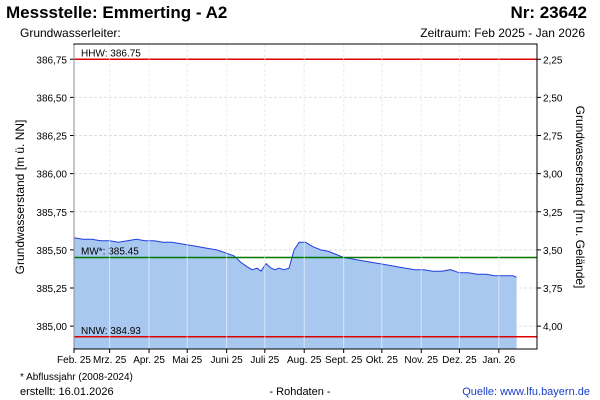 Image resolution: width=600 pixels, height=400 pixels. Describe the element at coordinates (117, 12) in the screenshot. I see `station-title: Messstelle: Emmerting - A2` at that location.